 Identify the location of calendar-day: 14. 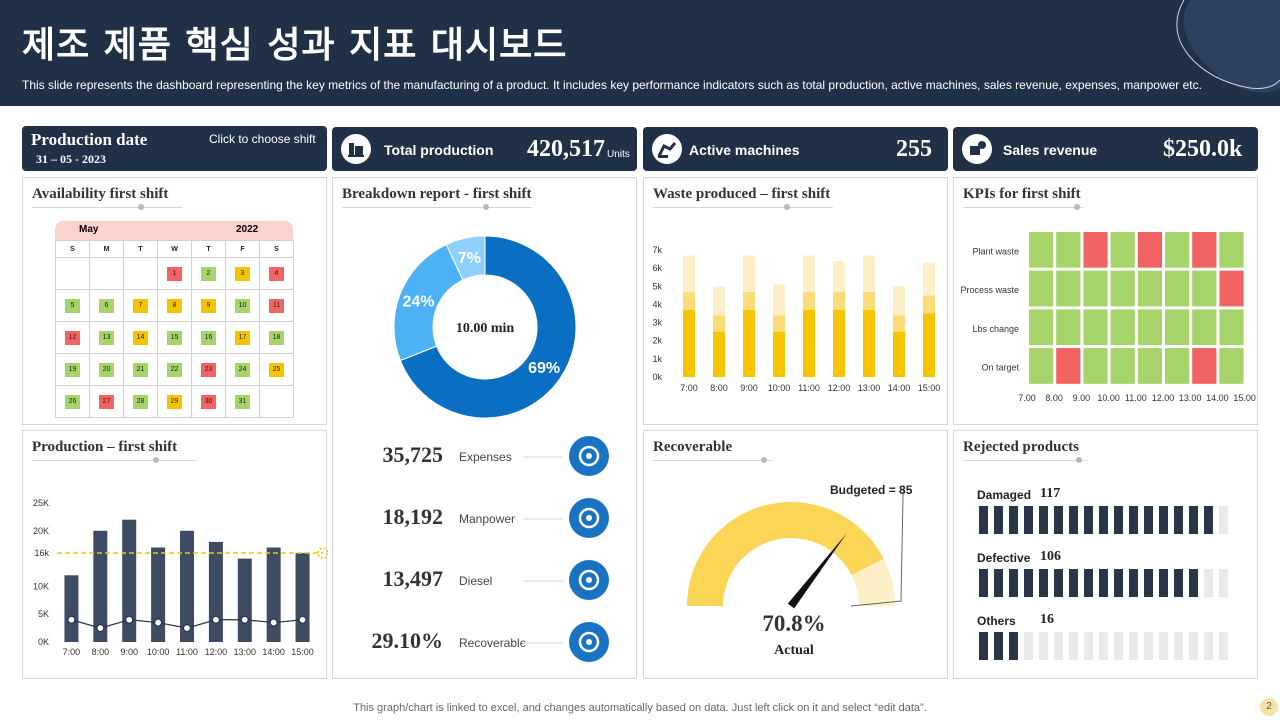
(140, 337).